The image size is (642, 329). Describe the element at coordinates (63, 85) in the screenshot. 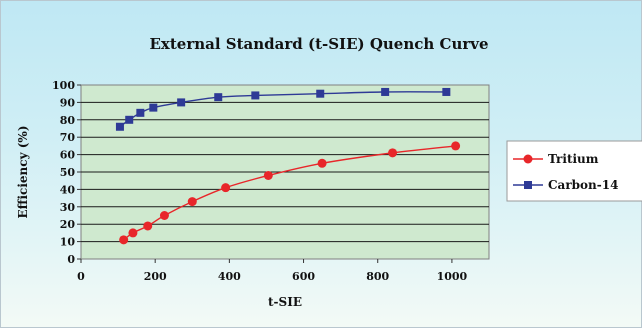

I see `y-tick-label: 100` at that location.